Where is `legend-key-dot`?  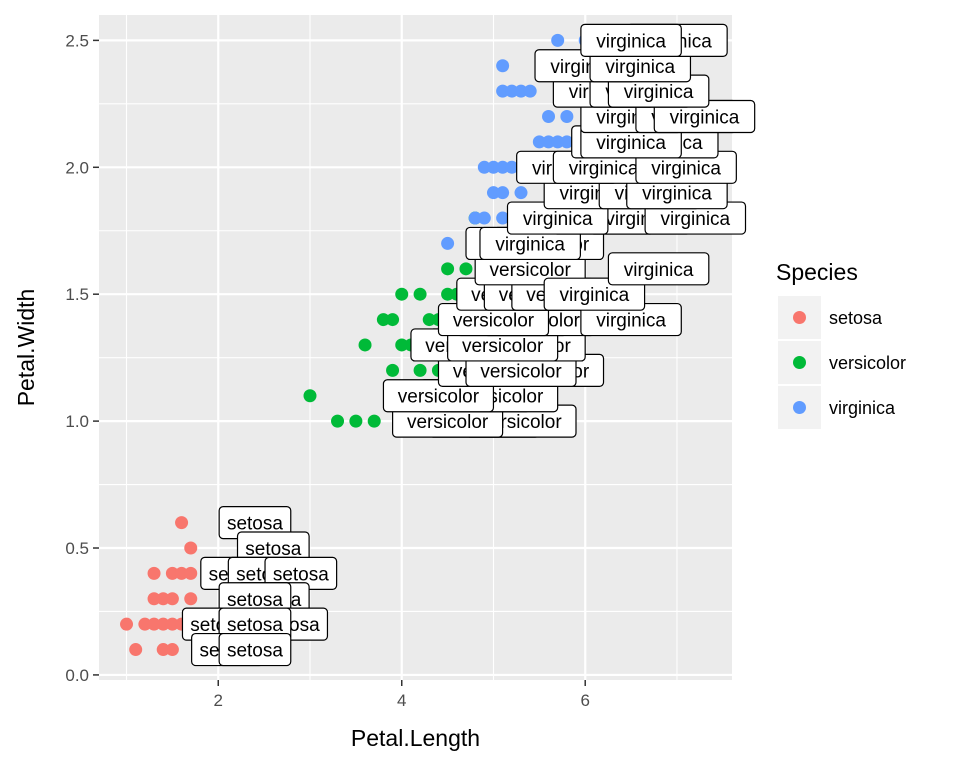 legend-key-dot is located at coordinates (799, 317).